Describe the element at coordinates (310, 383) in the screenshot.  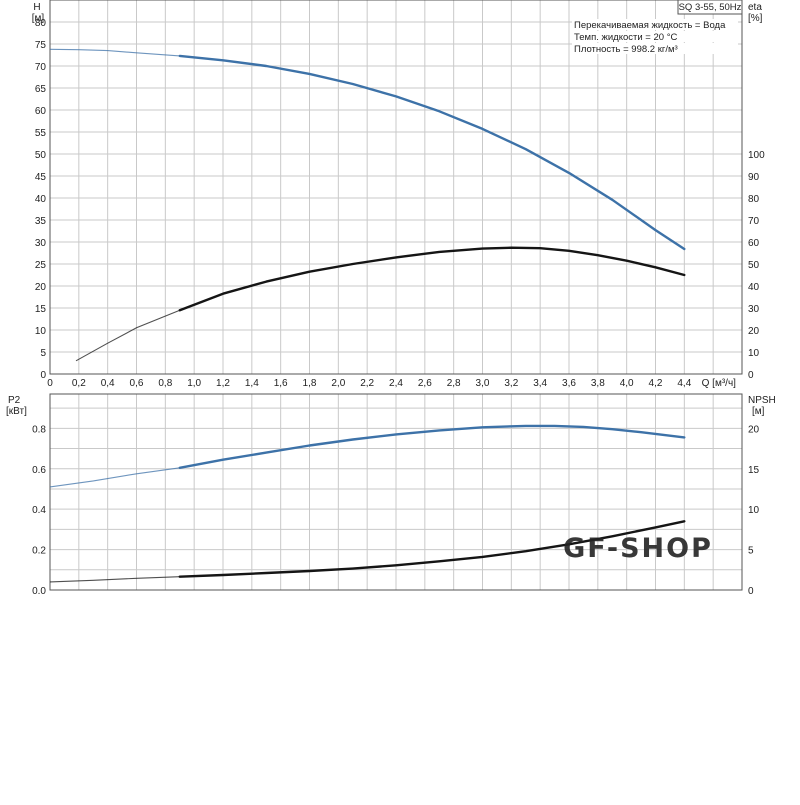
I see `x-tick-label: 1,8` at that location.